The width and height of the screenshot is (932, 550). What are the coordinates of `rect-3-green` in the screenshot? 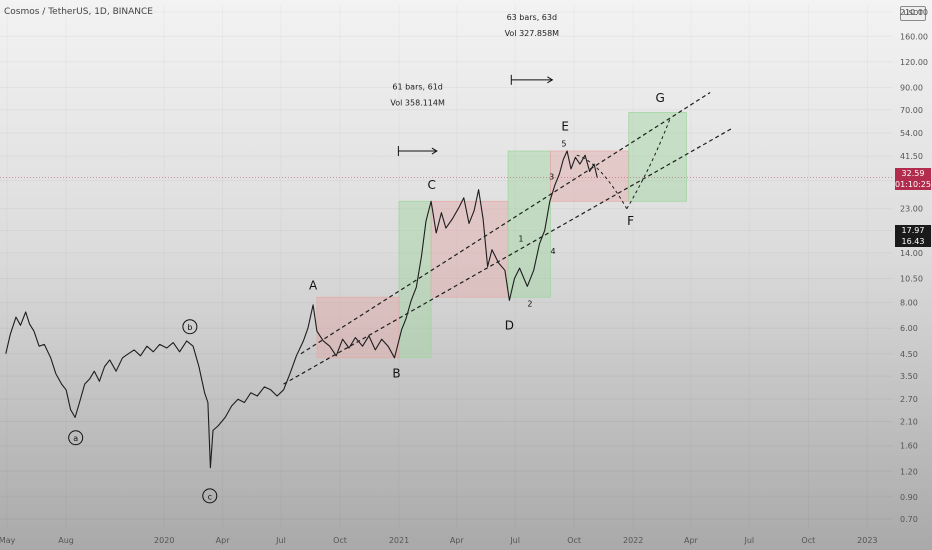 It's located at (657, 156).